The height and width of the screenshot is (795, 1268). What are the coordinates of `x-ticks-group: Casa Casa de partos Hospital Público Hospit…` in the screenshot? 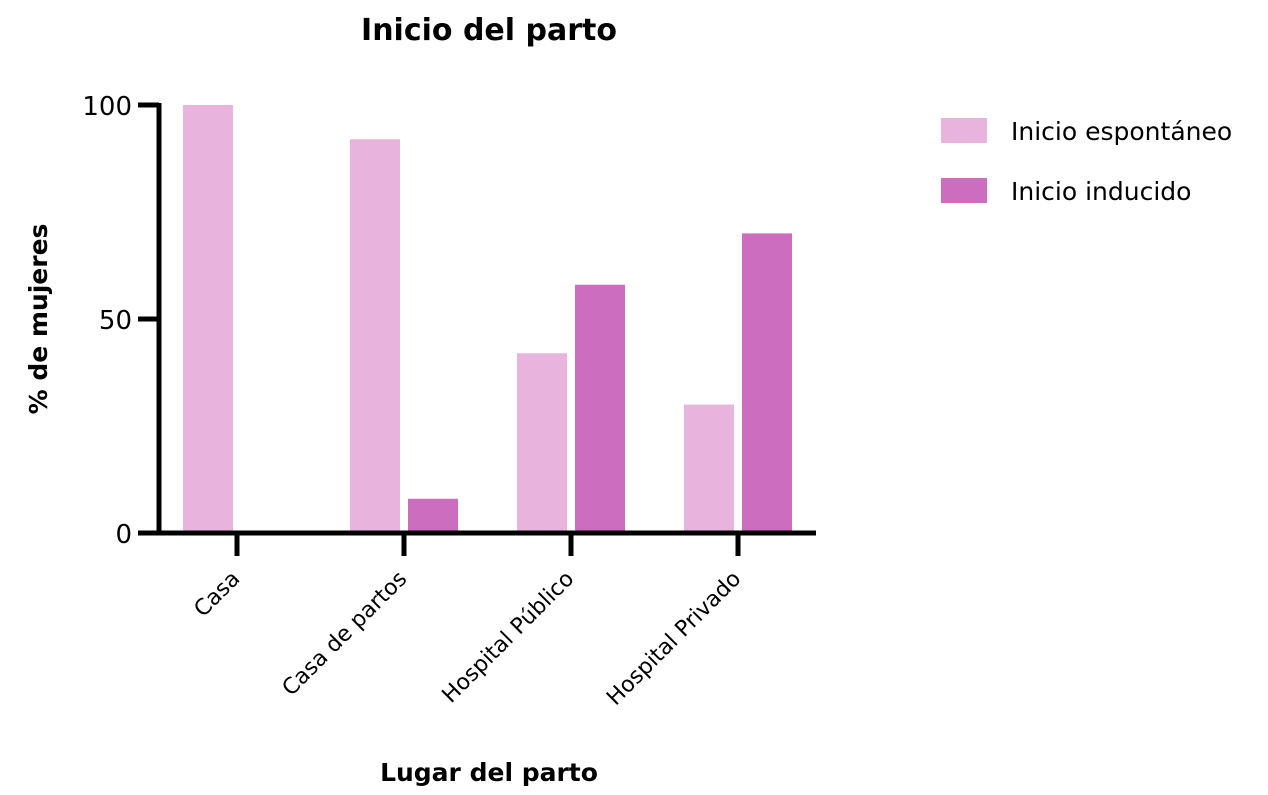 It's located at (468, 622).